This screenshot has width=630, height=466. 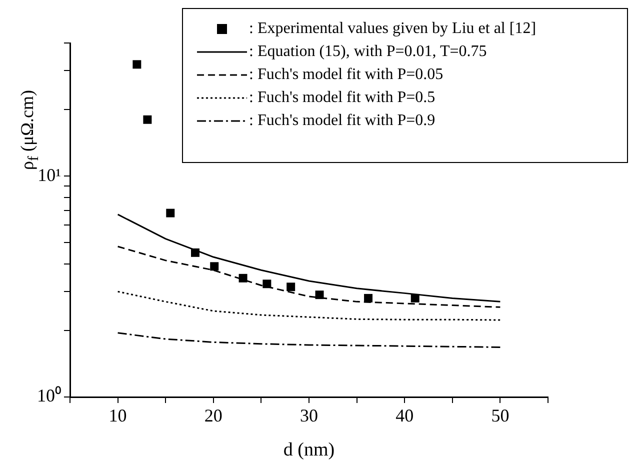 What do you see at coordinates (49, 396) in the screenshot?
I see `y-tick-label: 10⁰` at bounding box center [49, 396].